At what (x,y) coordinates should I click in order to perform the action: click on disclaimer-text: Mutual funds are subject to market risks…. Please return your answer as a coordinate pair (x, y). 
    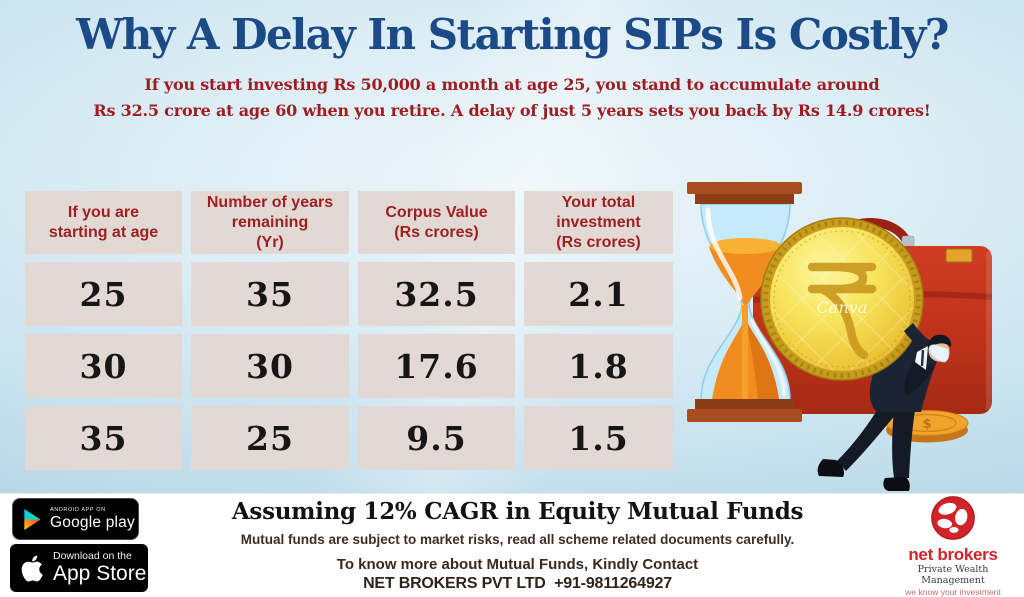
    Looking at the image, I should click on (517, 539).